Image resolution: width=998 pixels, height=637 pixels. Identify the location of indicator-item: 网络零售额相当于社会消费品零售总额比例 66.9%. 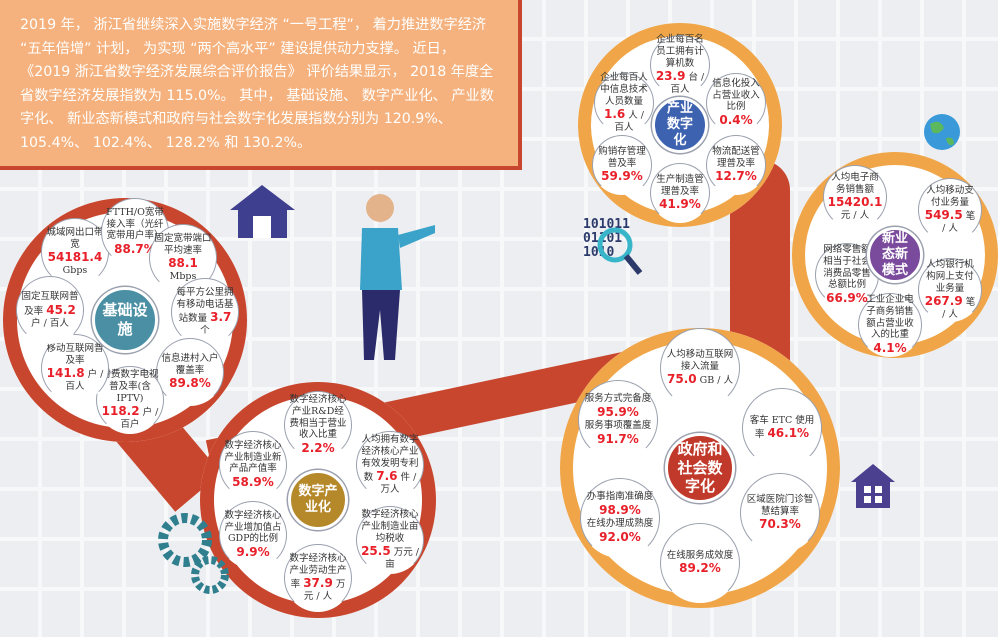
(847, 275).